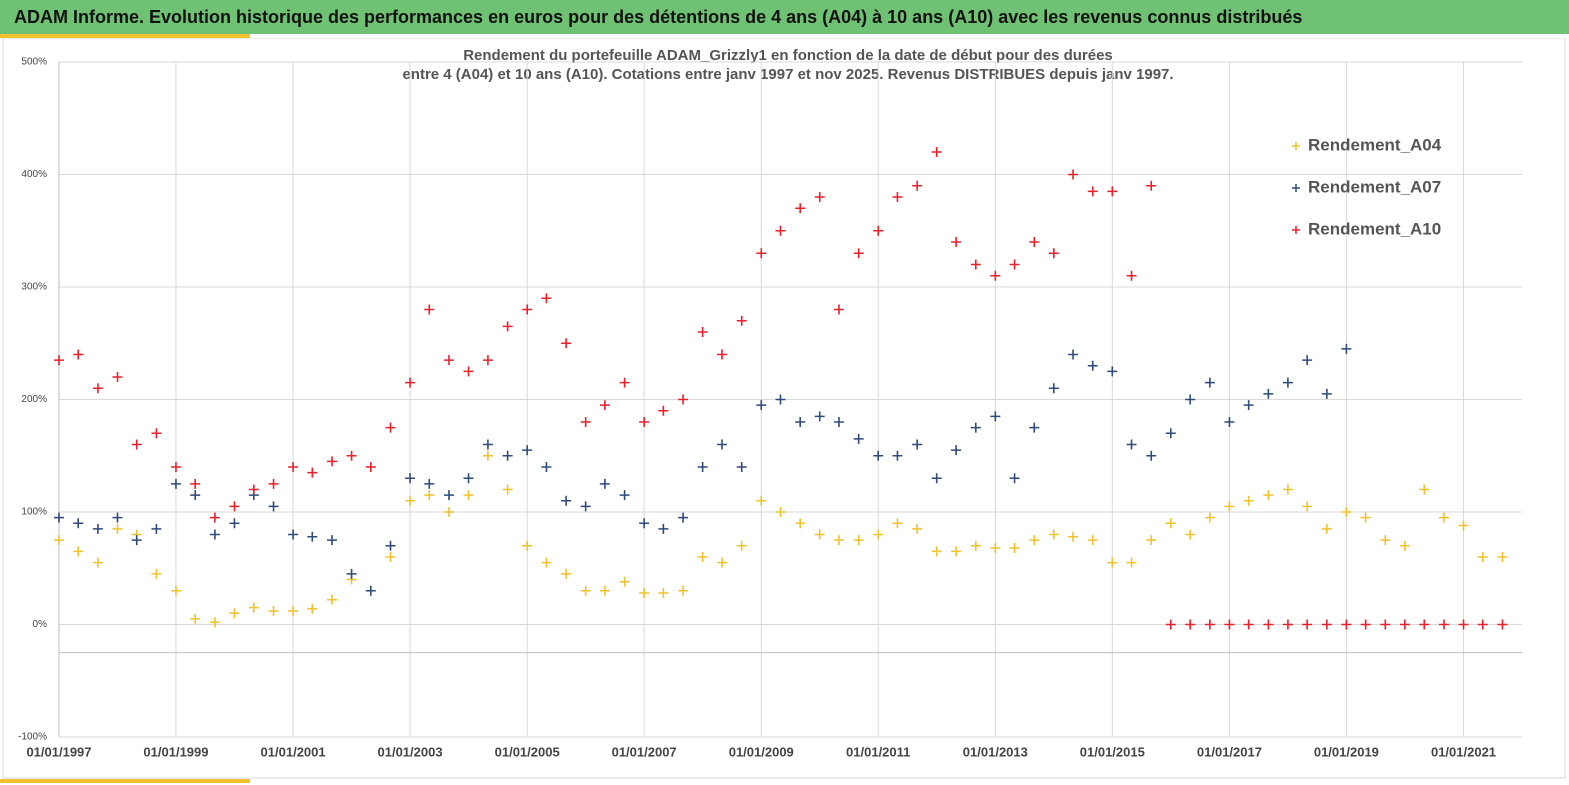 The width and height of the screenshot is (1569, 785). What do you see at coordinates (1374, 186) in the screenshot?
I see `legend-label: Rendement_A07` at bounding box center [1374, 186].